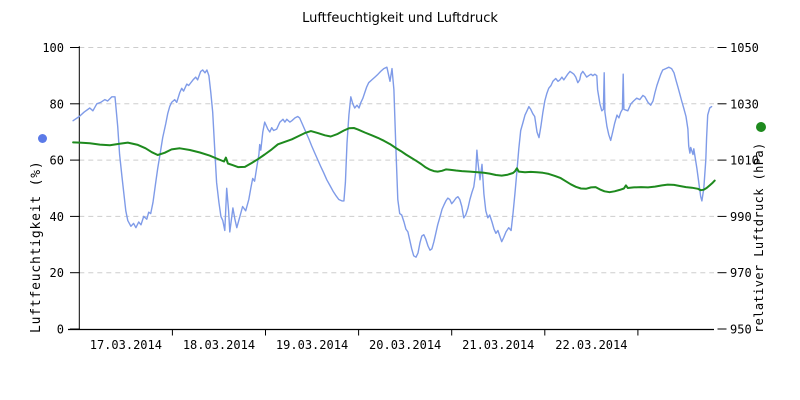 The height and width of the screenshot is (400, 800). I want to click on x-tick-label: 17.03.2014, so click(126, 345).